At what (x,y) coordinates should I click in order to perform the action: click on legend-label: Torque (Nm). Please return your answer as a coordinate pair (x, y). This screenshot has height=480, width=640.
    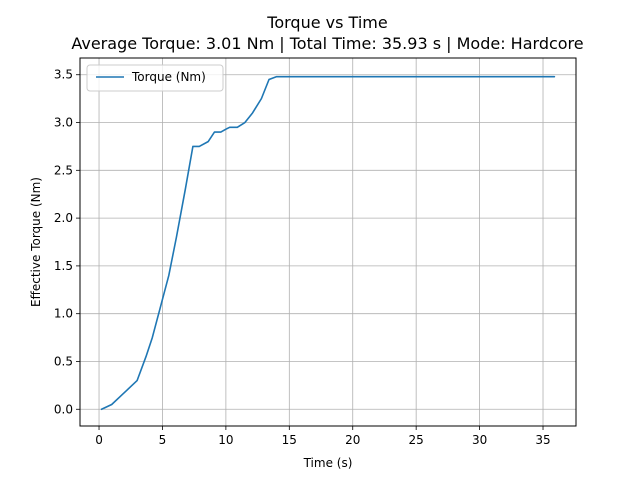
    Looking at the image, I should click on (168, 77).